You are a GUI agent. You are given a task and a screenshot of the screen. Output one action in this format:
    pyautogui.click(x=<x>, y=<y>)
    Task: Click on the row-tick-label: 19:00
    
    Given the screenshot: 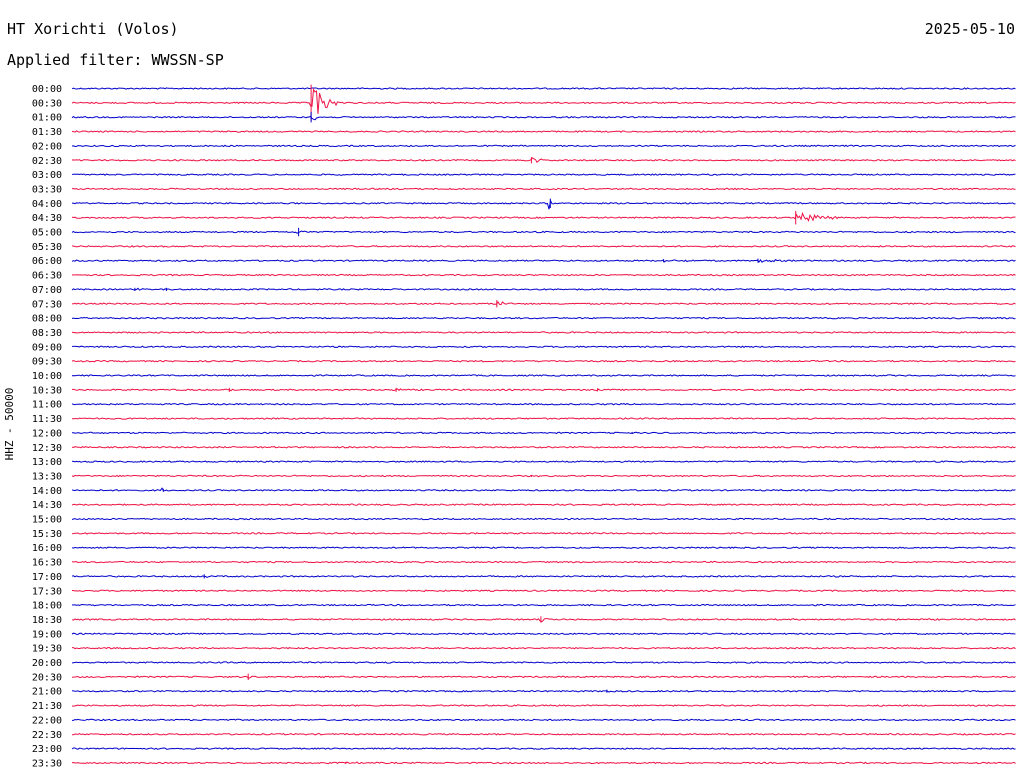 What is the action you would take?
    pyautogui.click(x=47, y=634)
    